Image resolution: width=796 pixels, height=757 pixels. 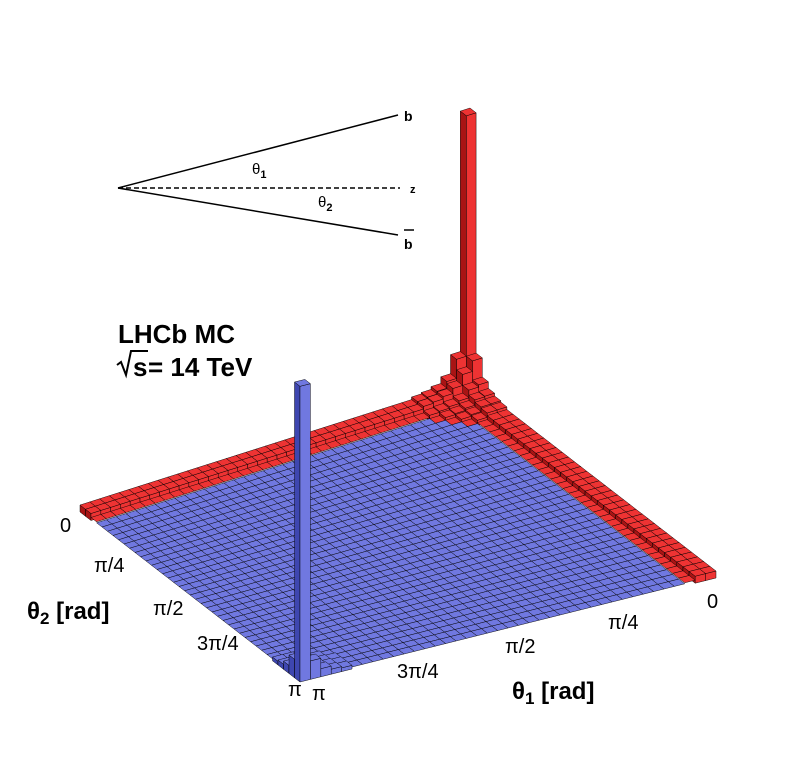 What do you see at coordinates (258, 211) in the screenshot?
I see `bbar-direction-line` at bounding box center [258, 211].